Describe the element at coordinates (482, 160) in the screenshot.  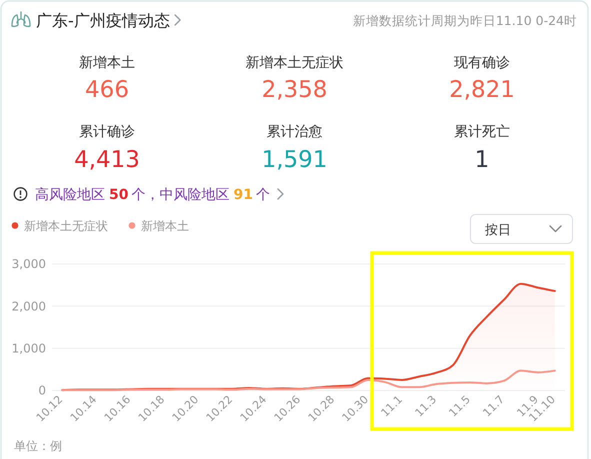
I see `text: 1` at that location.